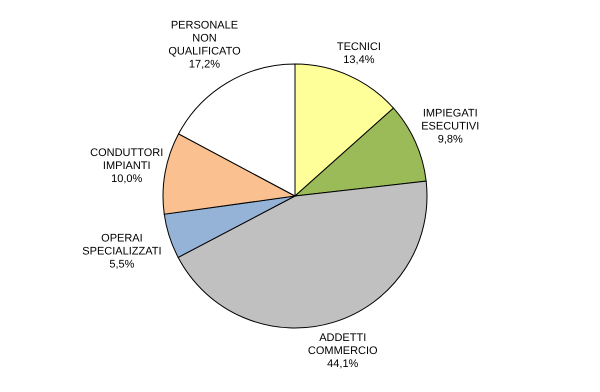 Image resolution: width=600 pixels, height=392 pixels. What do you see at coordinates (127, 159) in the screenshot?
I see `slice-label: CONDUTTORI IMPIANTI` at bounding box center [127, 159].